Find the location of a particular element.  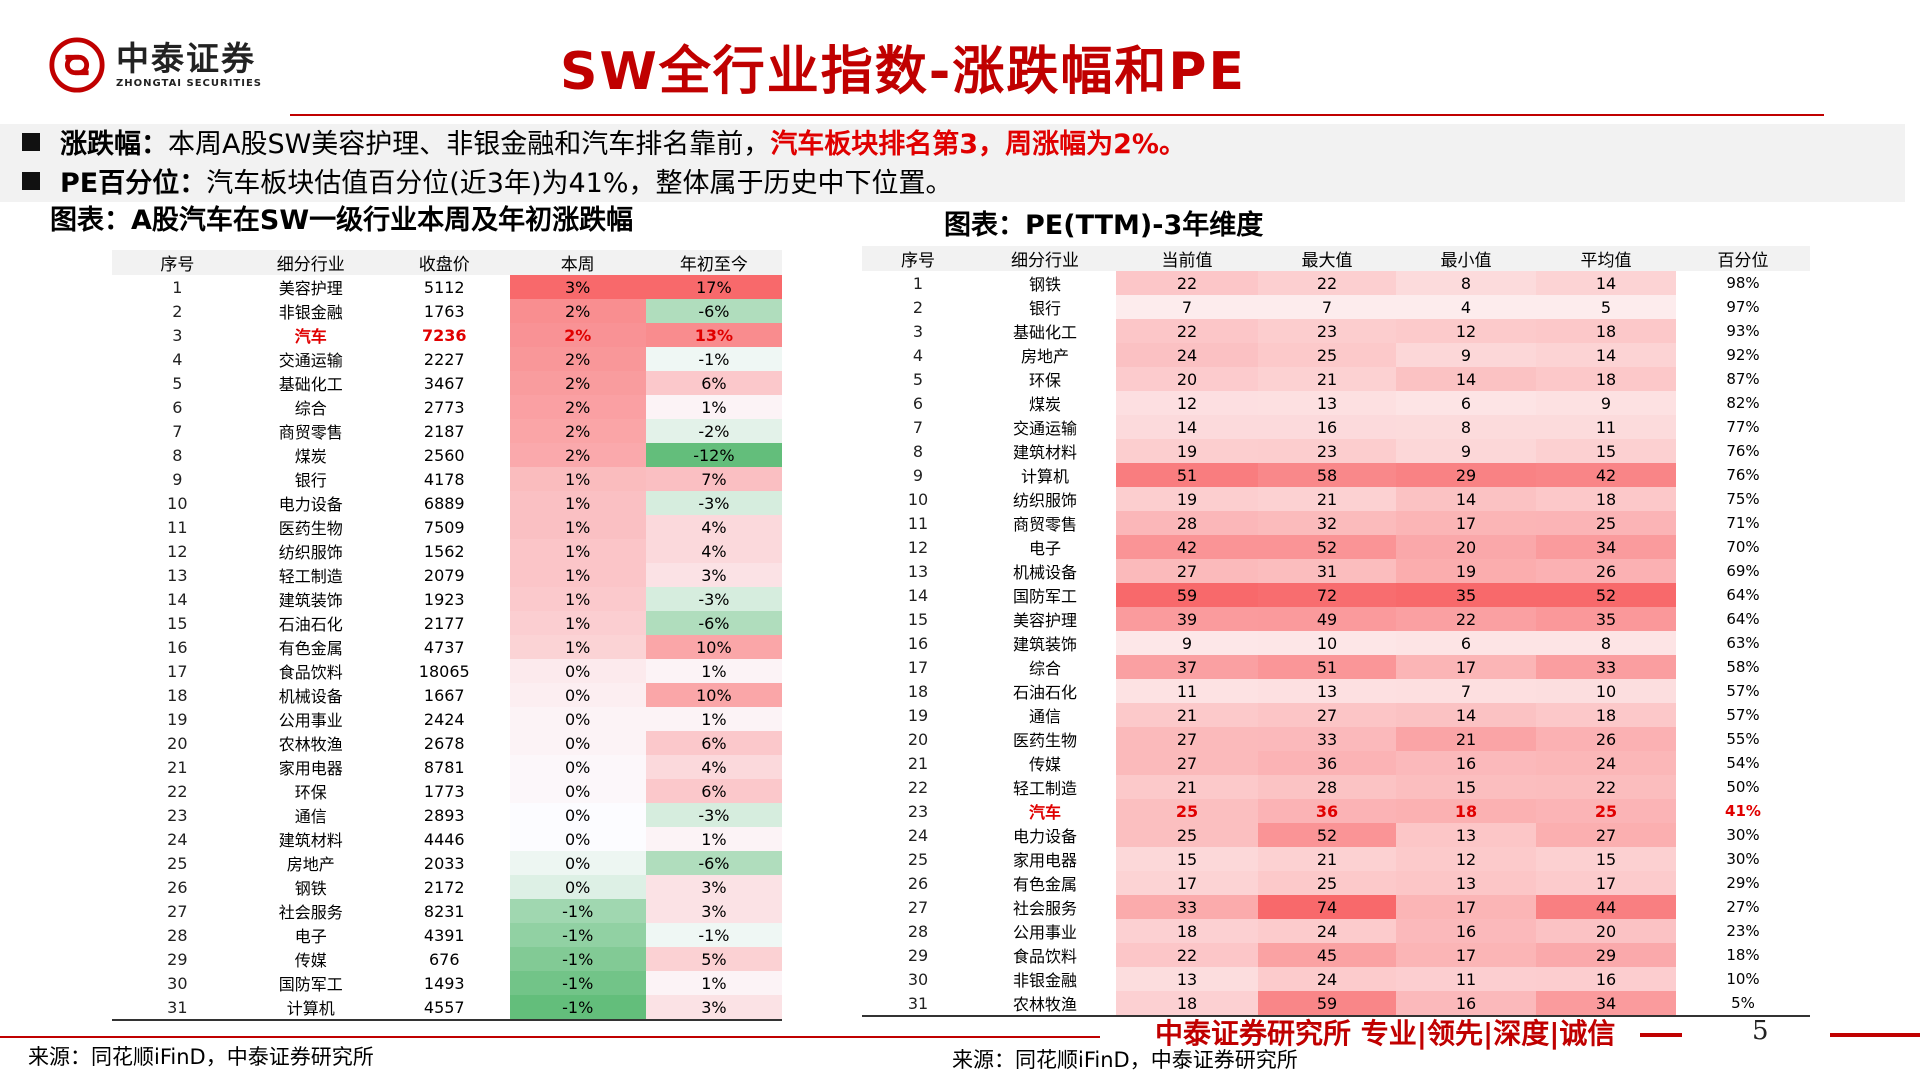

industry-name: 社会服务 is located at coordinates (310, 912).